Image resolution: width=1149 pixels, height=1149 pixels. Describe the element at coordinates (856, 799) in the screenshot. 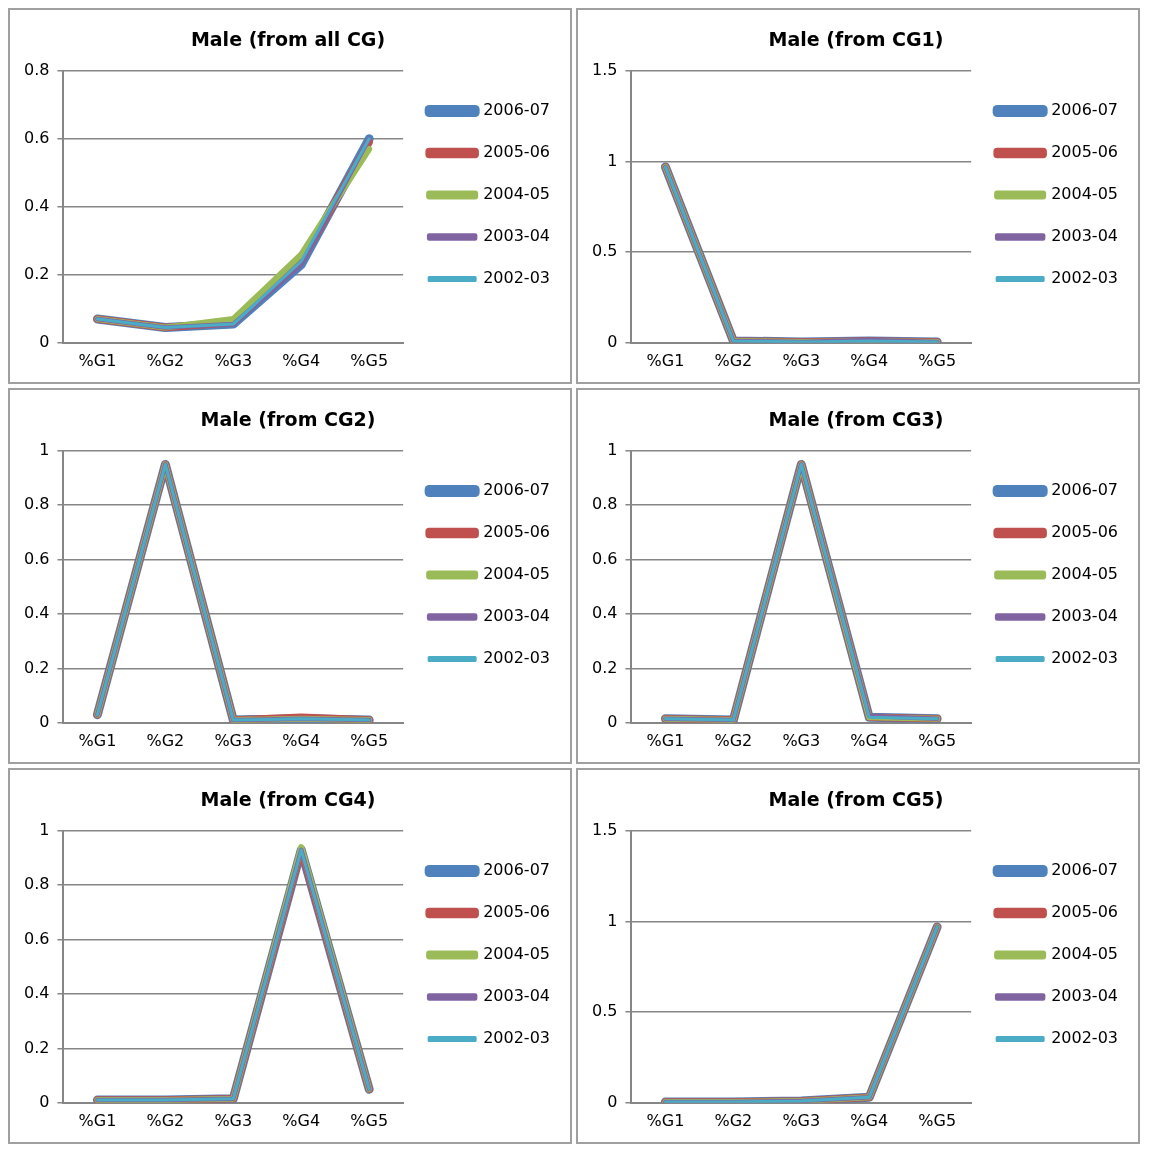

I see `chart-title: Male (from CG5)` at that location.